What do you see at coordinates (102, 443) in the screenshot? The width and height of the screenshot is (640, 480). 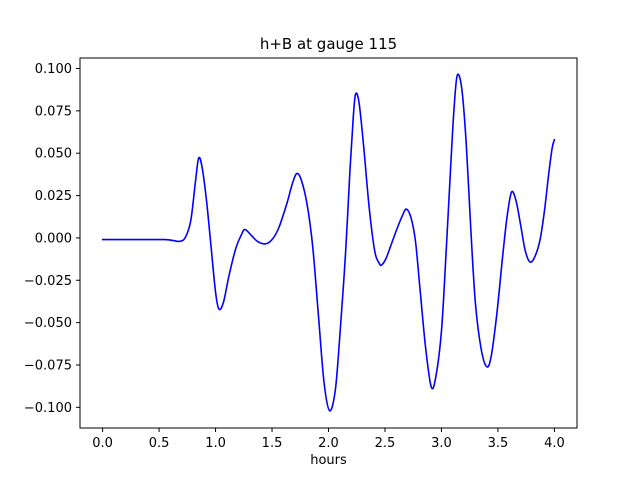 I see `x-tick-label: 0.0` at bounding box center [102, 443].